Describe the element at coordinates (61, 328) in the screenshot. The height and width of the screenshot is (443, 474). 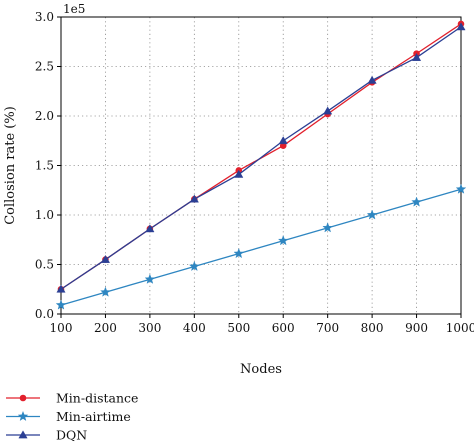
I see `x-tick-label: 100` at that location.